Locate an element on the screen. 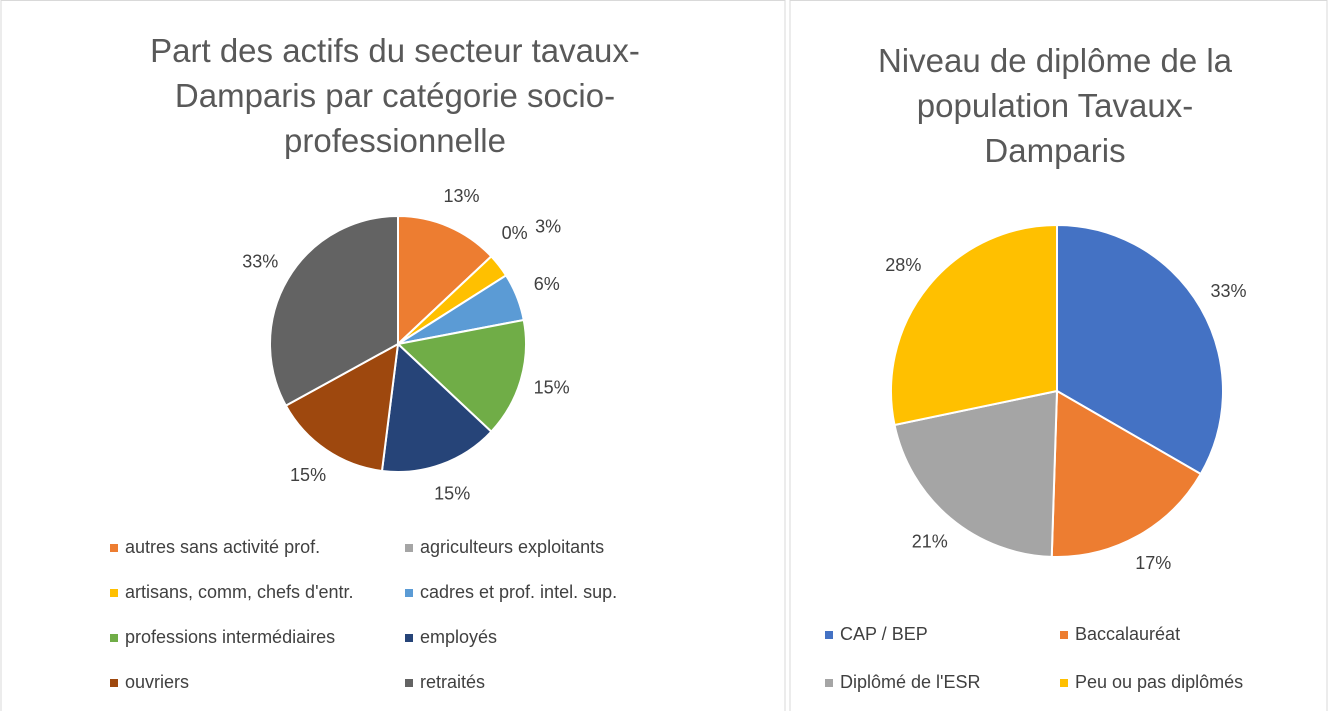 This screenshot has height=711, width=1328. legend-label: CAP / BEP is located at coordinates (884, 634).